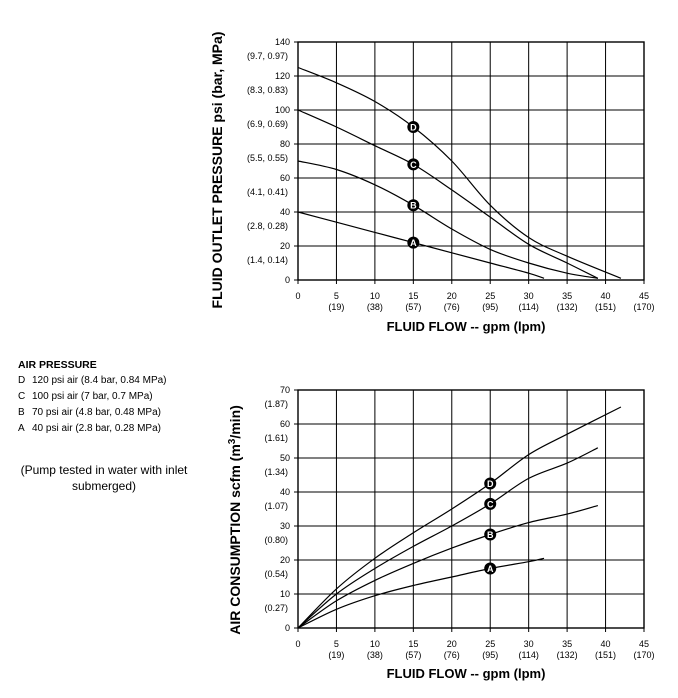 This screenshot has height=698, width=678. I want to click on legend-item-a: A 40 psi air (2.8 bar, 0.28 MPa), so click(92, 429).